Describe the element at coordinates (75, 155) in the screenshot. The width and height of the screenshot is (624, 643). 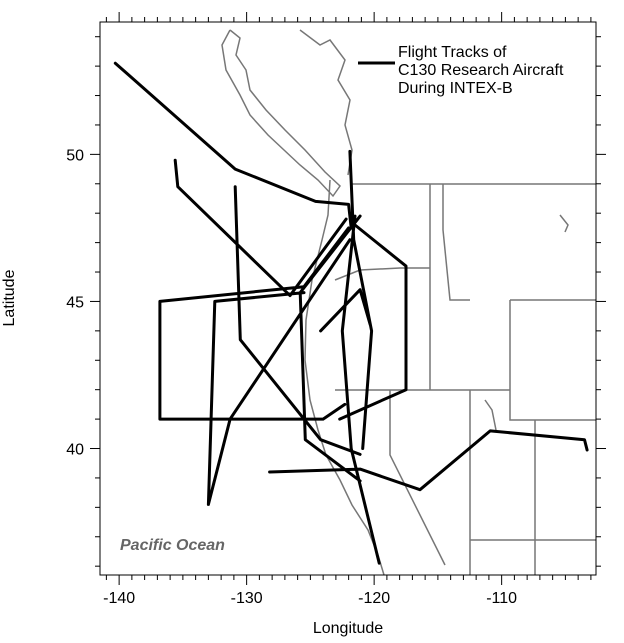
I see `y-tick-label: 50` at that location.